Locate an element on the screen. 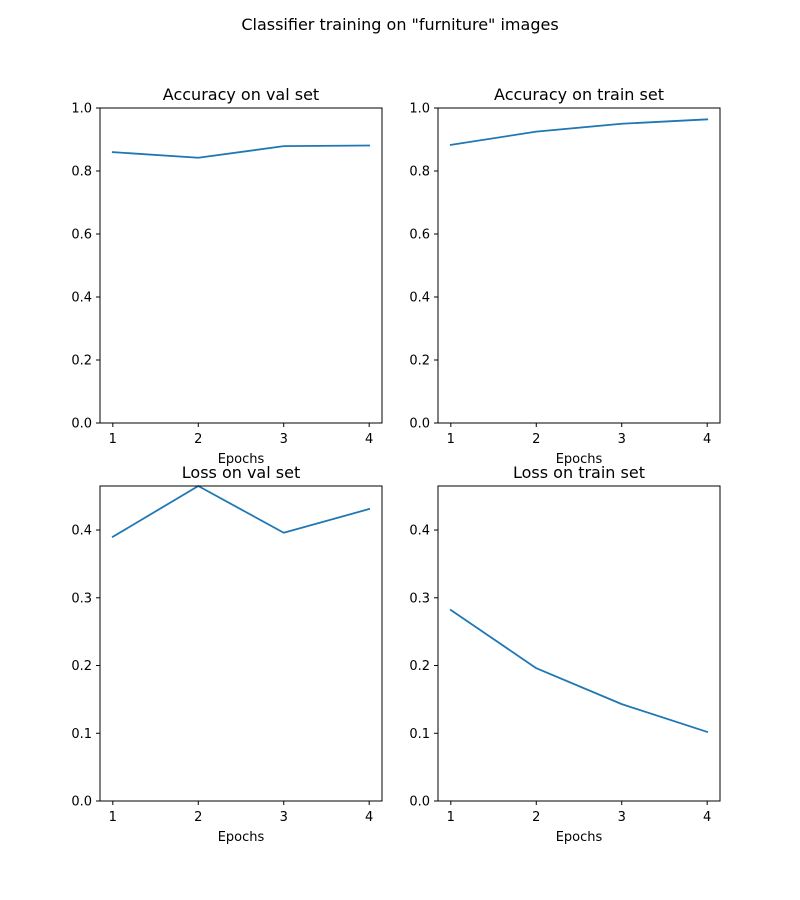  val-accuracy-ytick-label: 0.8 is located at coordinates (81, 172).